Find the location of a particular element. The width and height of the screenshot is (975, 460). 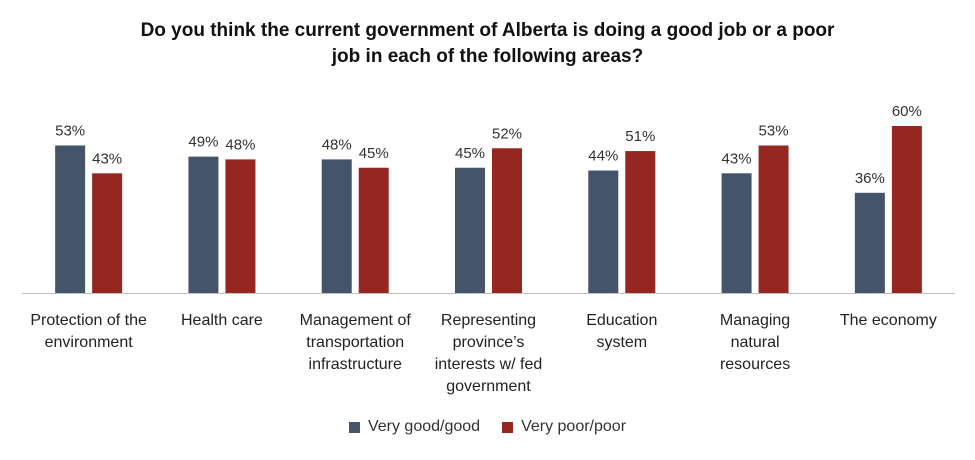

data-label-good-6: 36% is located at coordinates (870, 178).